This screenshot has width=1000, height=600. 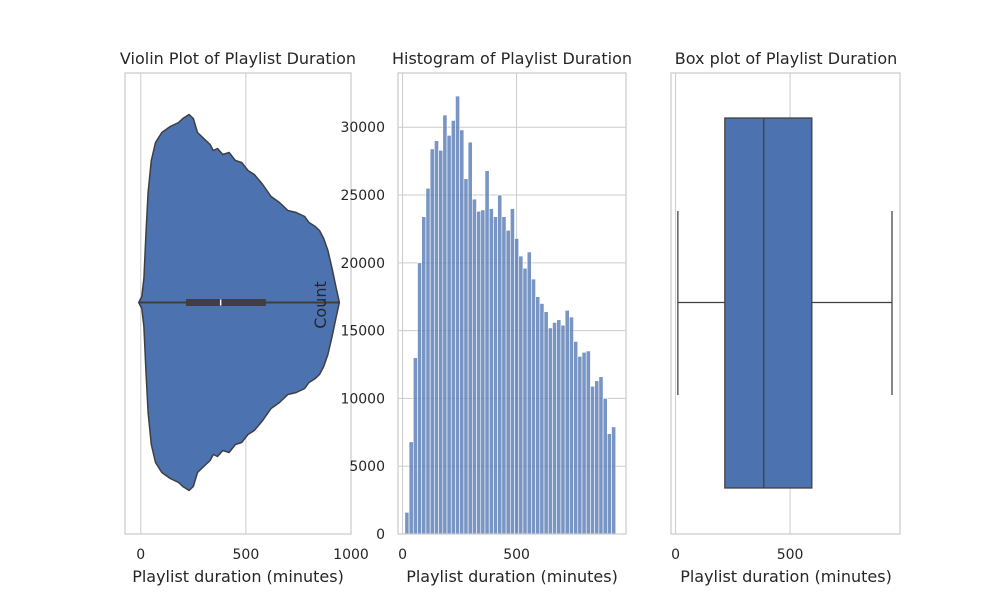 I want to click on violin-title: Violin Plot of Playlist Duration, so click(x=238, y=58).